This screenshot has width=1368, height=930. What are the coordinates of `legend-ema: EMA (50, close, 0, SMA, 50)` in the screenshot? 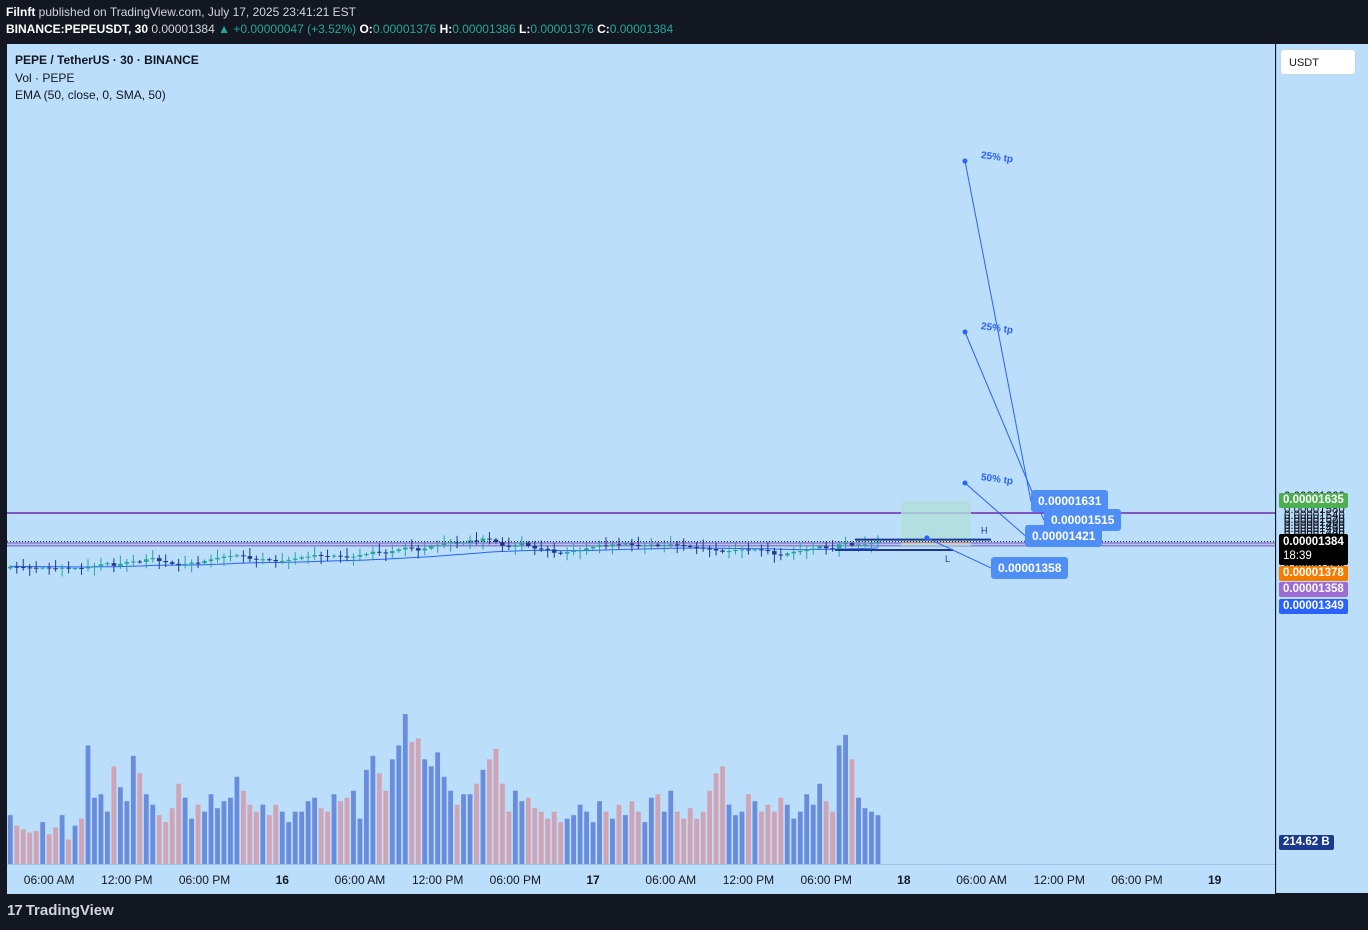 It's located at (90, 95).